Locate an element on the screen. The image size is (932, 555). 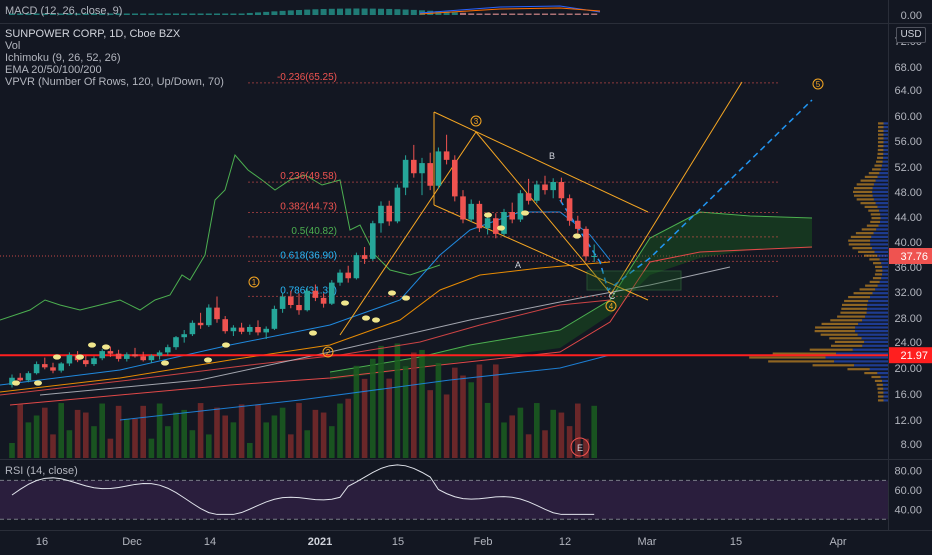
rsi-legend: RSI (14, close) is located at coordinates (41, 471).